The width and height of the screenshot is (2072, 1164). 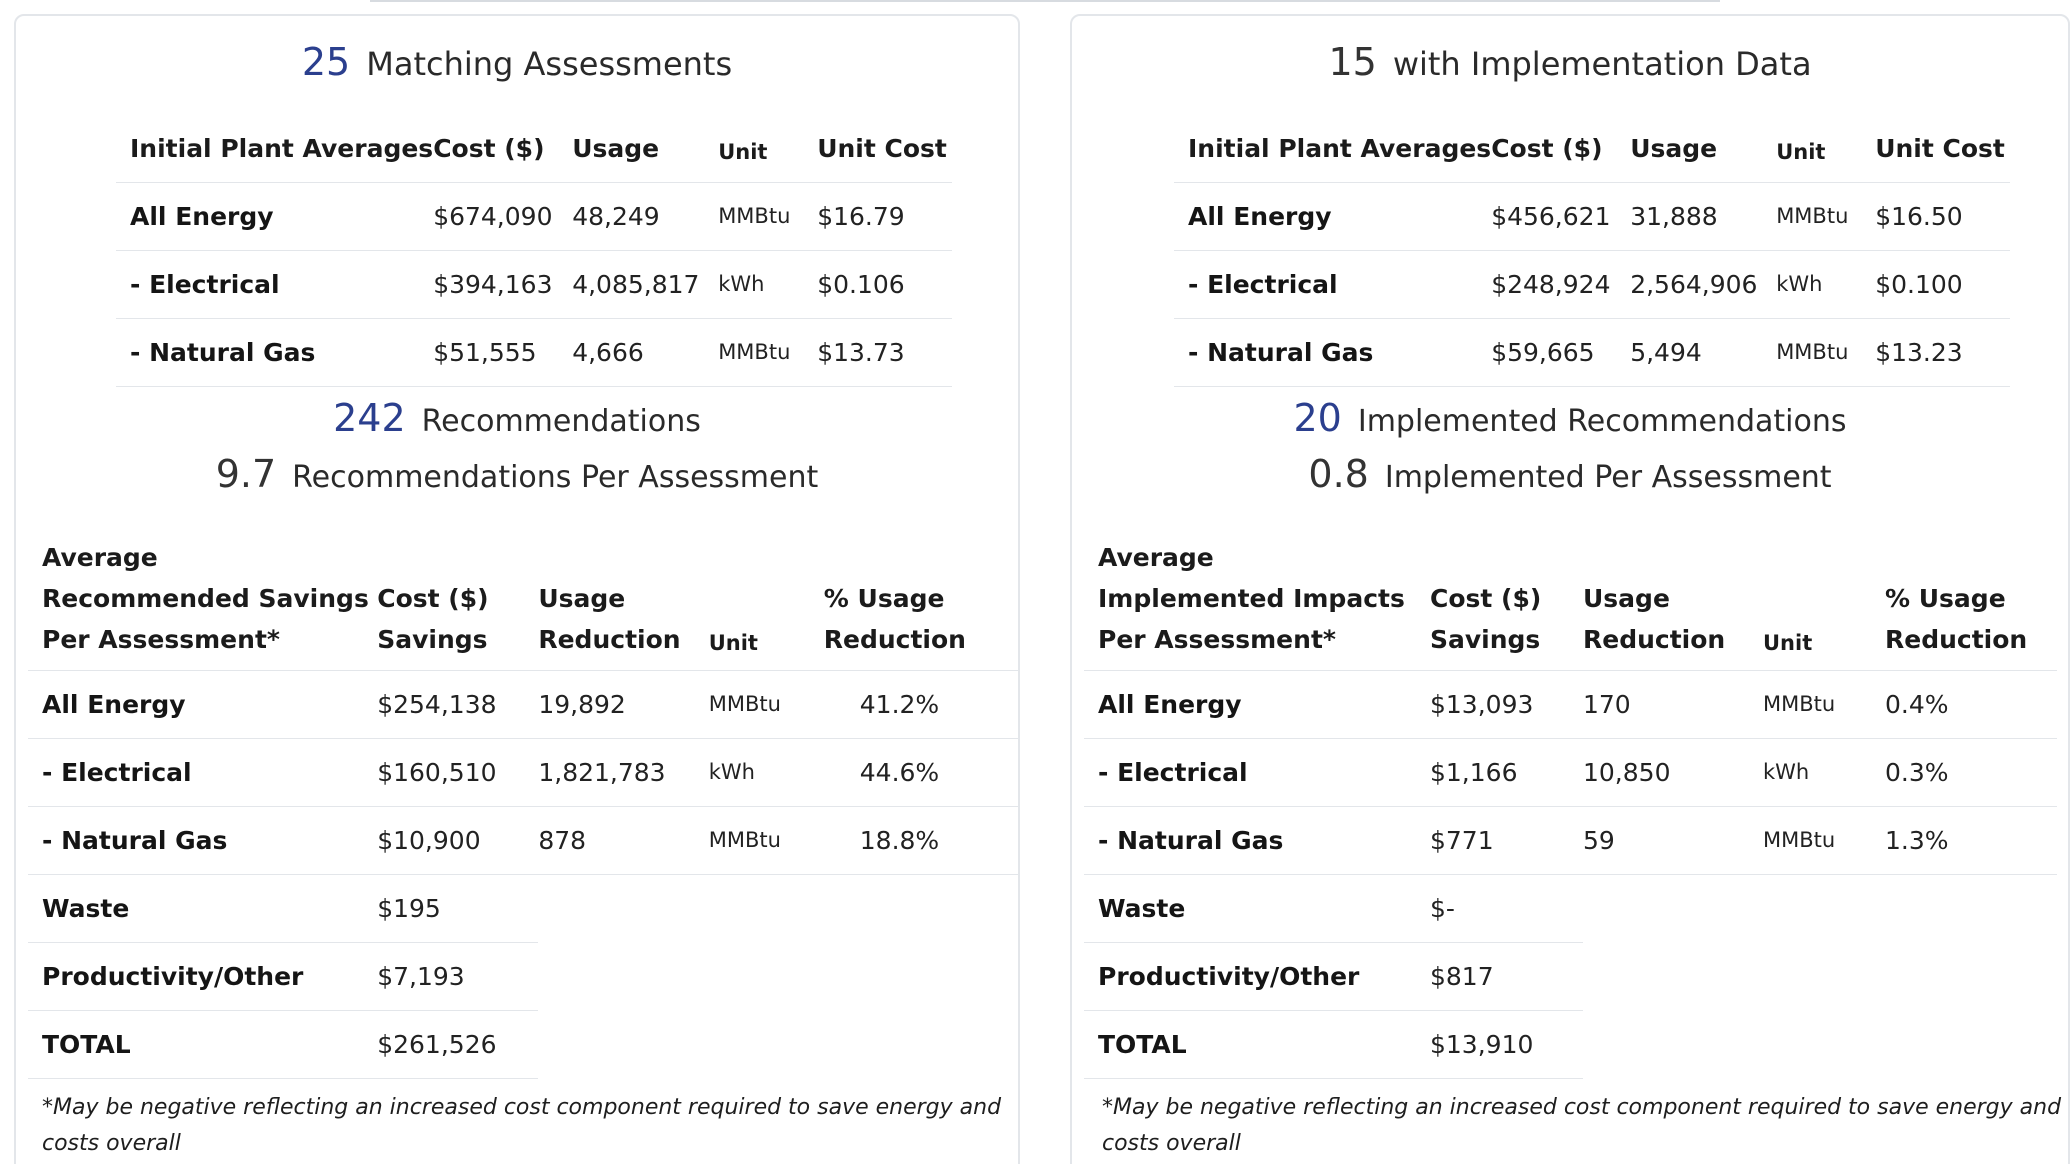 What do you see at coordinates (503, 283) in the screenshot?
I see `cost-cell: $394,163` at bounding box center [503, 283].